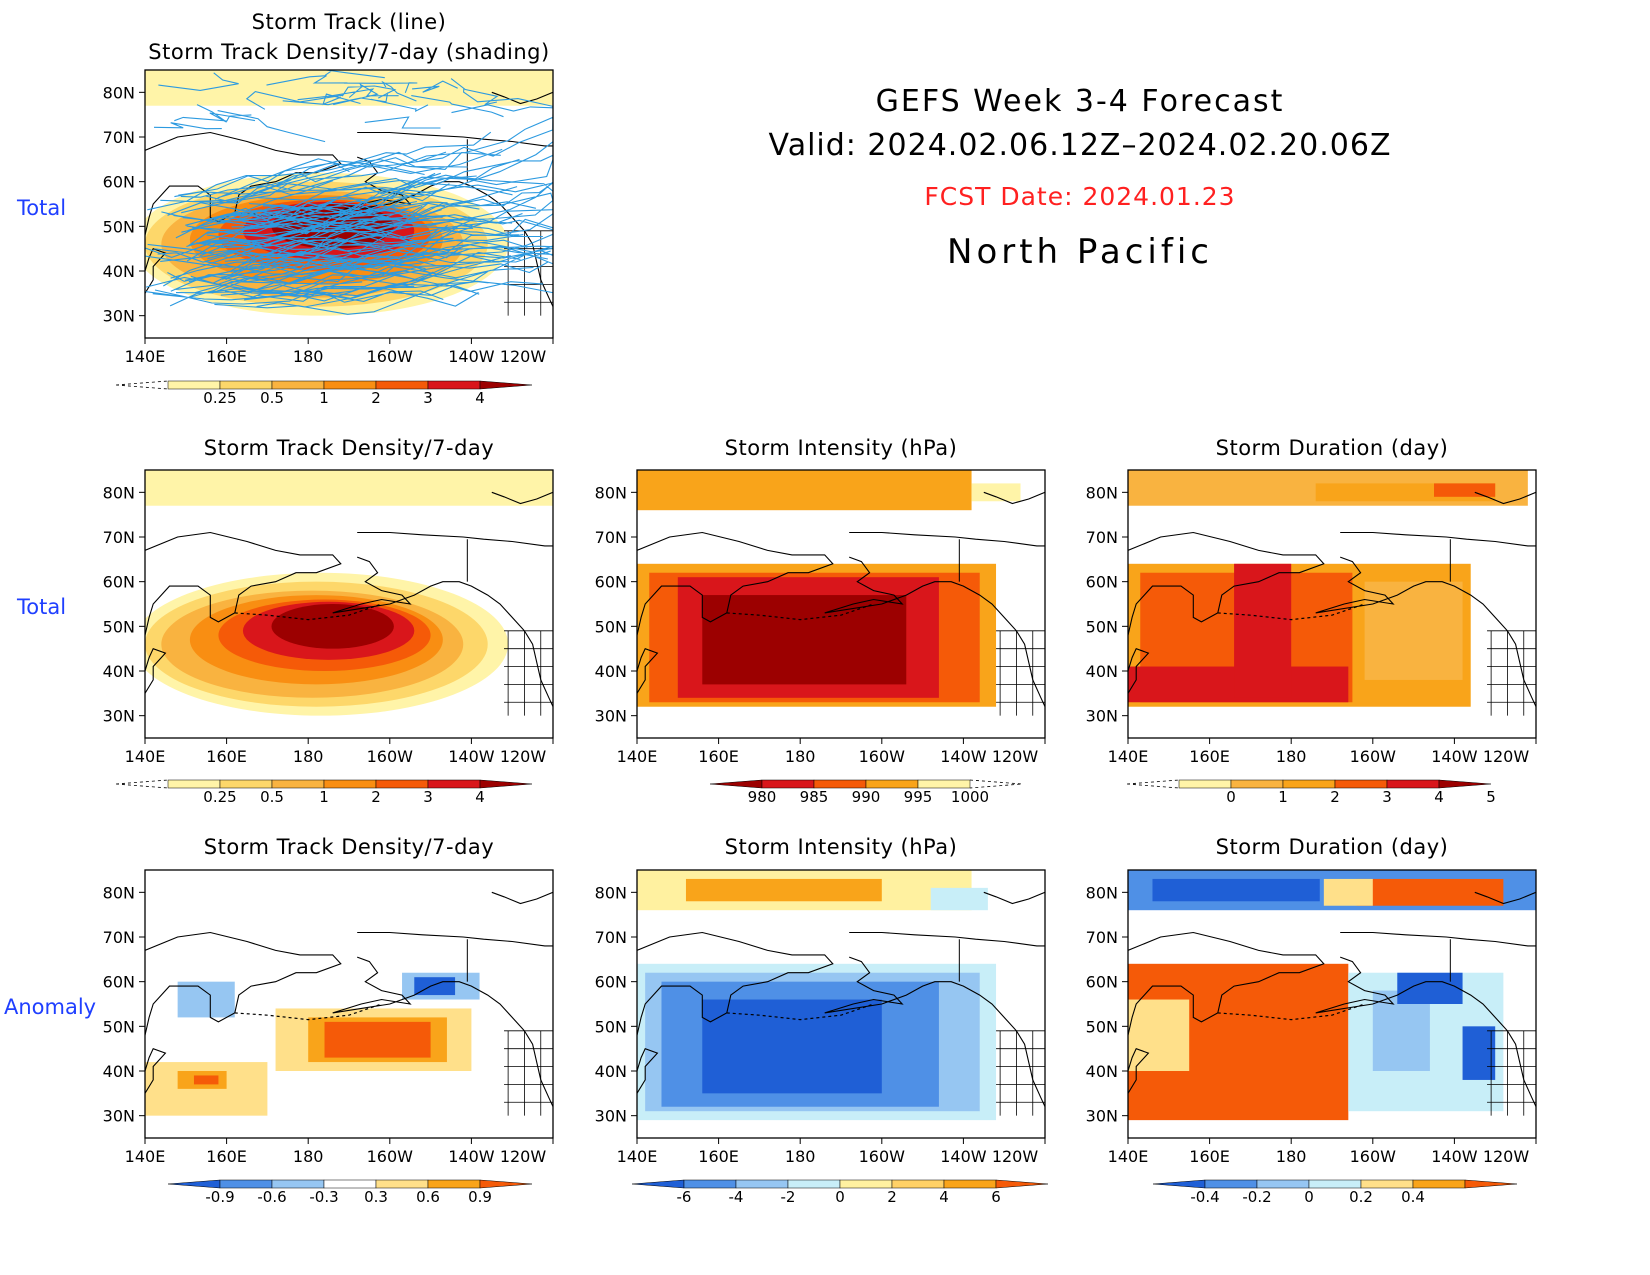 This screenshot has width=1650, height=1275. I want to click on colorbar-label: 1, so click(324, 797).